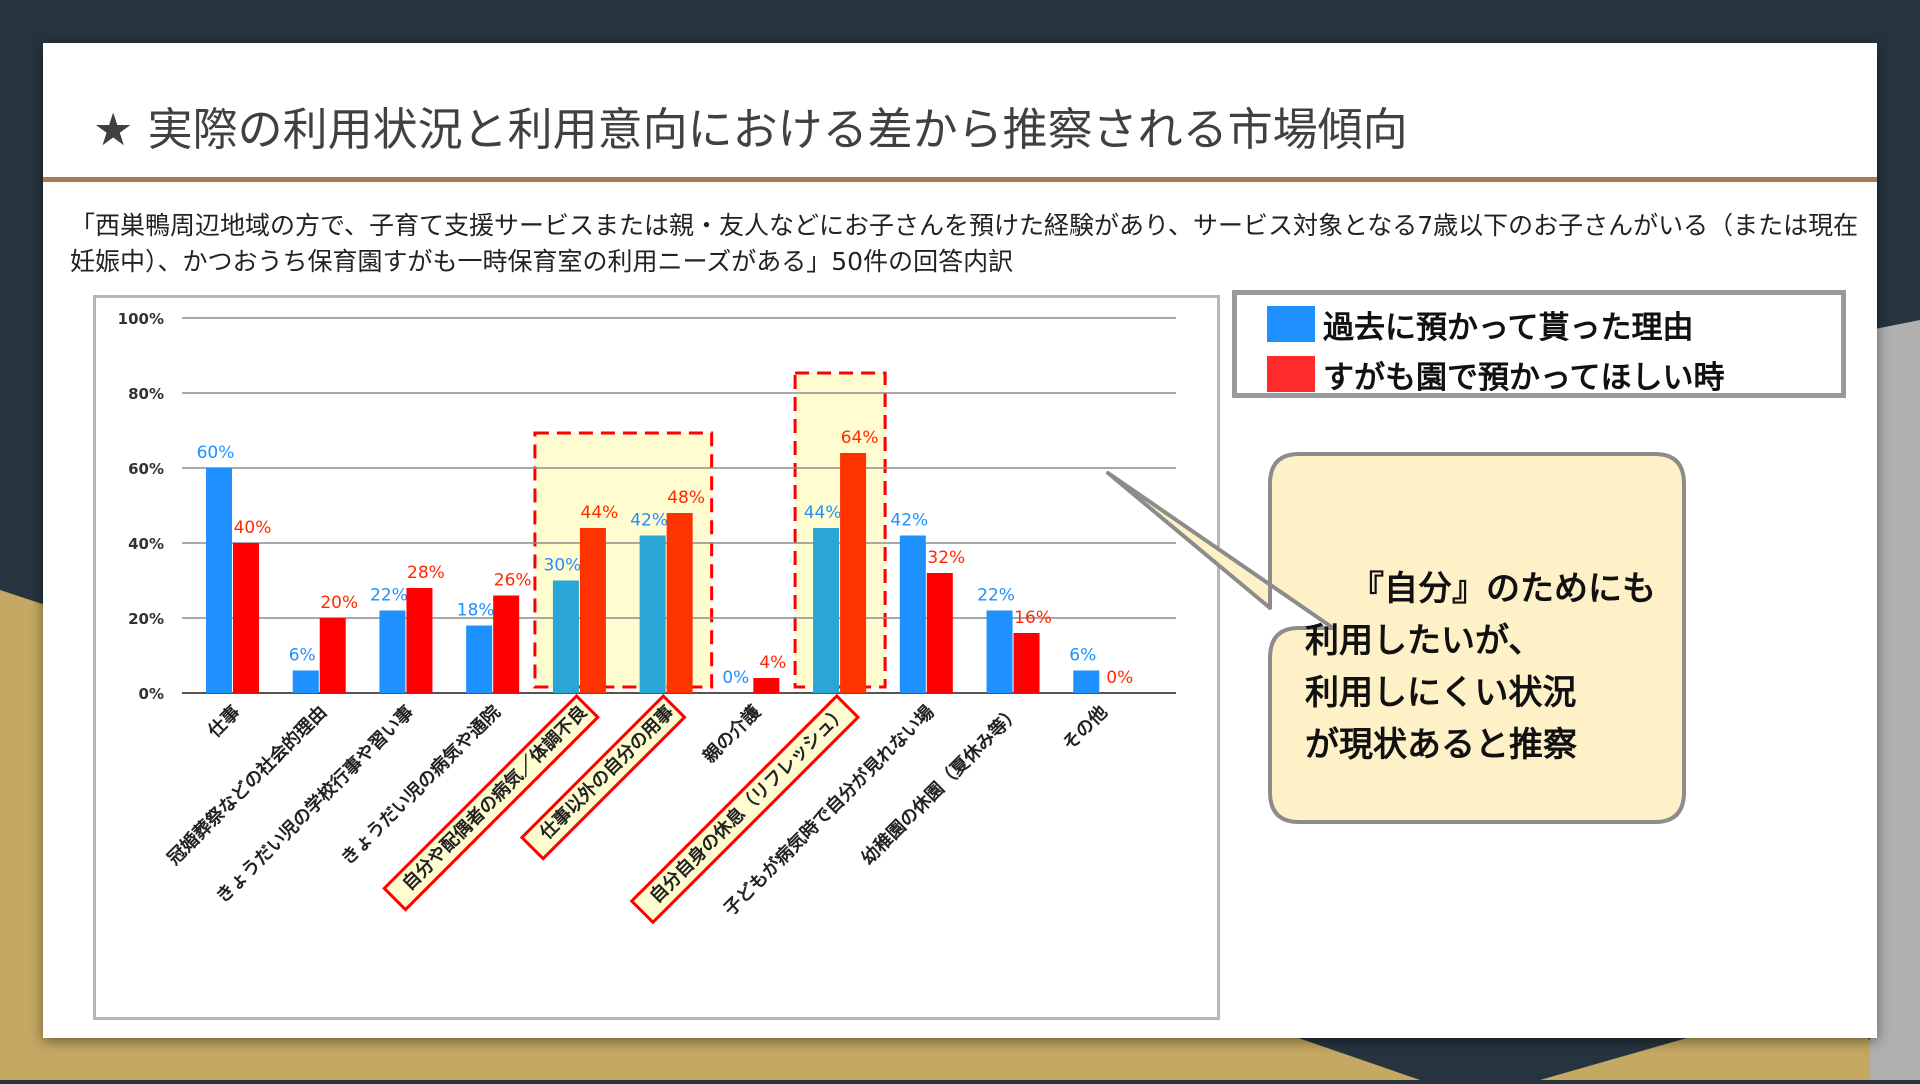 This screenshot has height=1084, width=1920. Describe the element at coordinates (1480, 667) in the screenshot. I see `callout-text: 『自分』のためにも 利用したいが、 利用しにくい状況 が現状あると推察` at that location.